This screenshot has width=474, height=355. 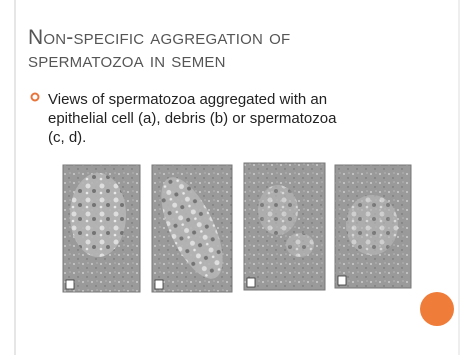 What do you see at coordinates (373, 226) in the screenshot?
I see `micrograph-d` at bounding box center [373, 226].